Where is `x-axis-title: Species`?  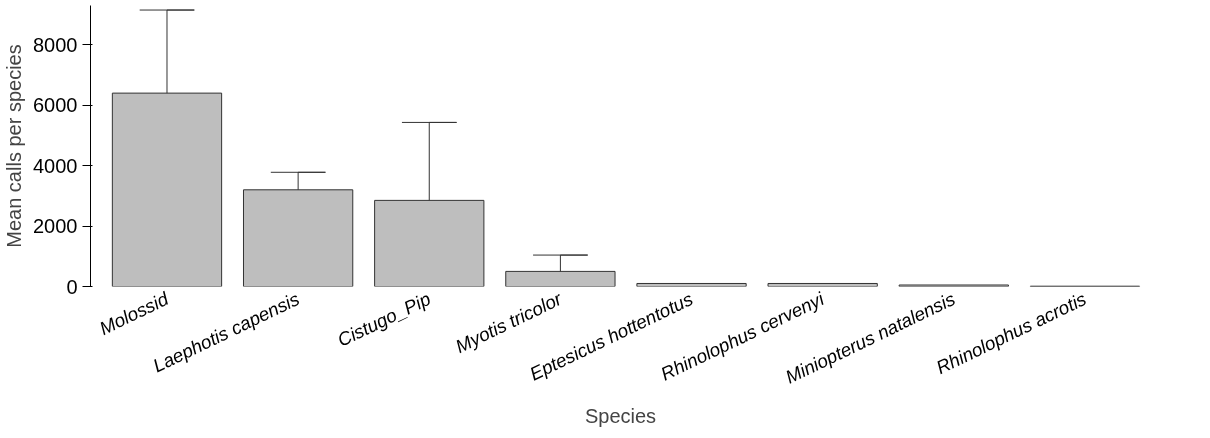
x-axis-title: Species is located at coordinates (620, 416).